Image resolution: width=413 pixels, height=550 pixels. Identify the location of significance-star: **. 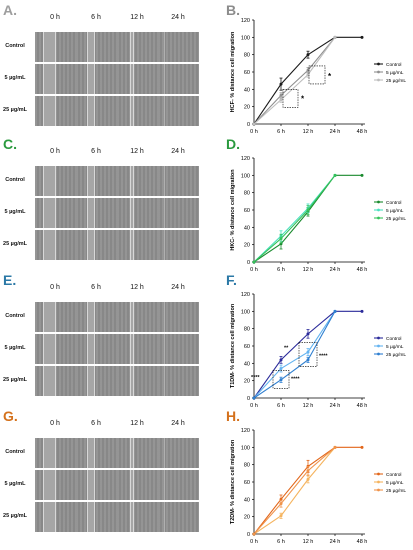
(286, 348).